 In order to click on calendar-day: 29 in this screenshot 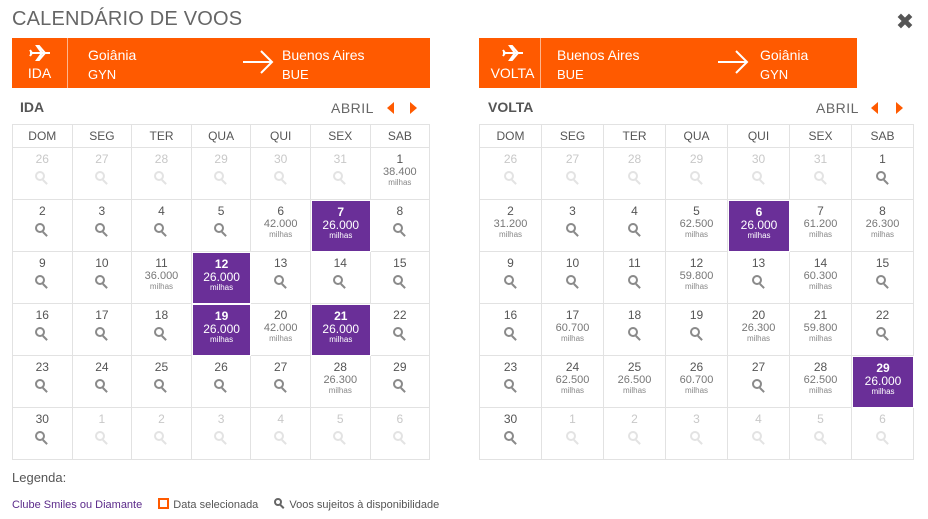, I will do `click(400, 382)`.